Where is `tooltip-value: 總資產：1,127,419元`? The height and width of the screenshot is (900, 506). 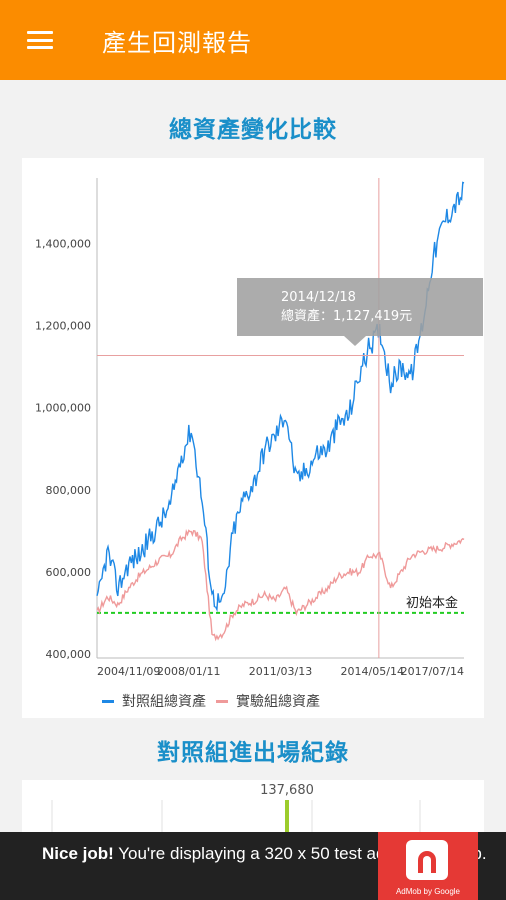
tooltip-value: 總資產：1,127,419元 is located at coordinates (347, 316).